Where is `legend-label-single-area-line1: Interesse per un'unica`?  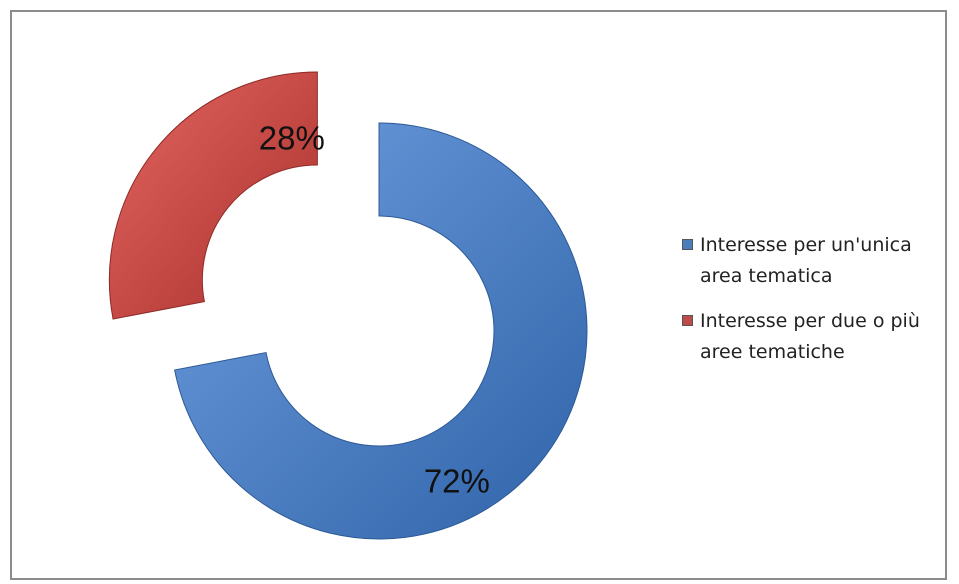
legend-label-single-area-line1: Interesse per un'unica is located at coordinates (806, 245).